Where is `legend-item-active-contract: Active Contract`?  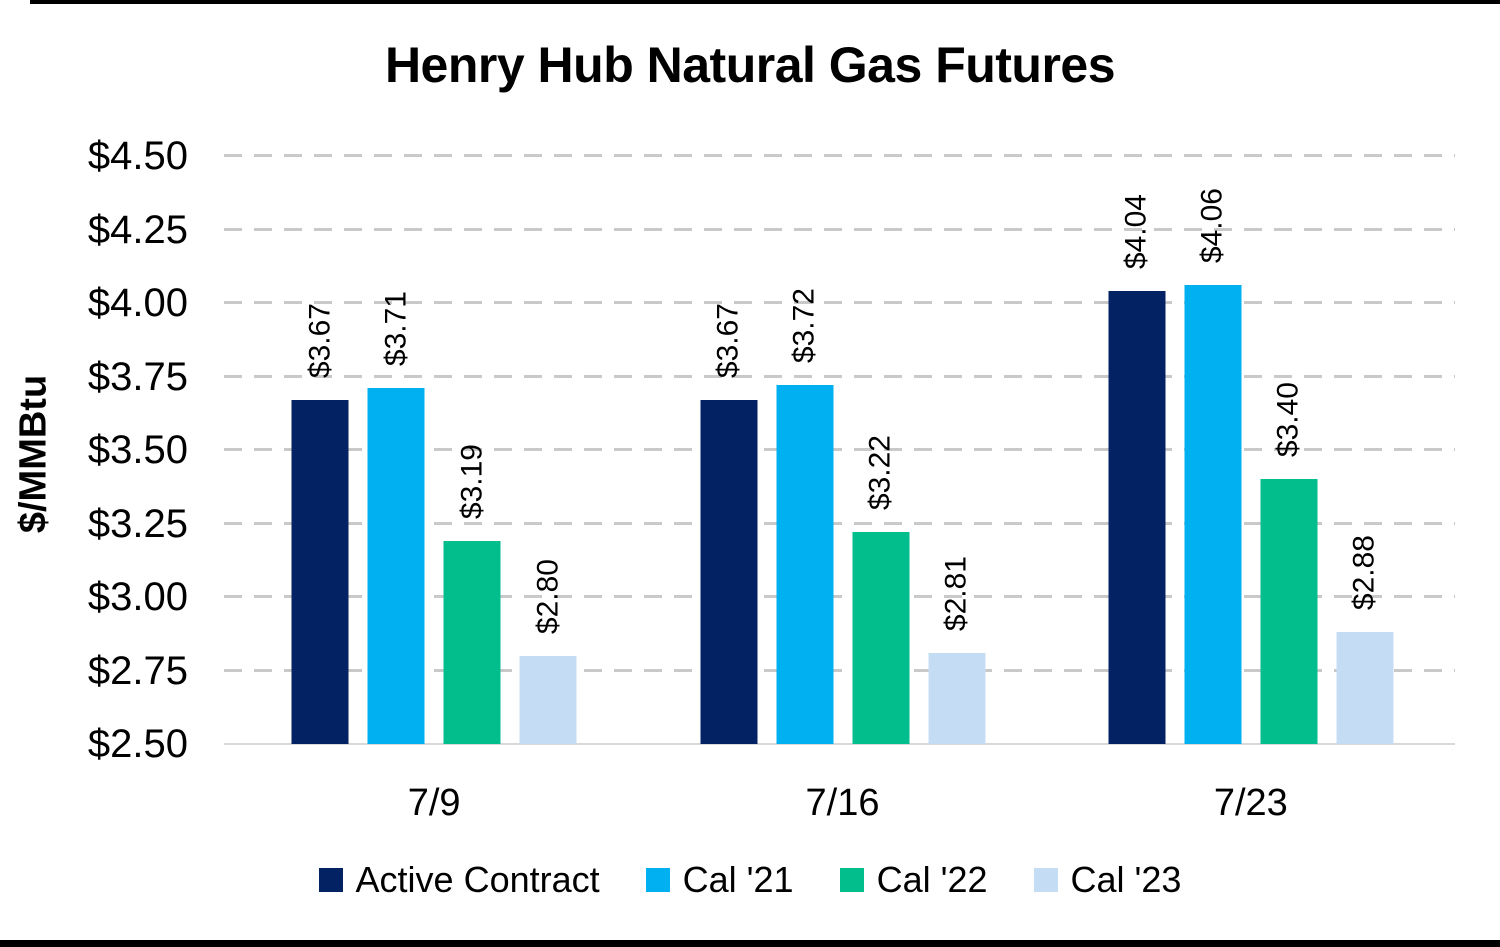
legend-item-active-contract: Active Contract is located at coordinates (459, 879).